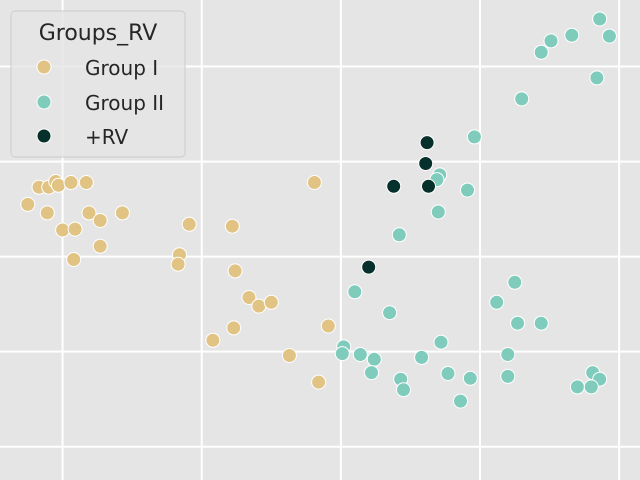  Describe the element at coordinates (44, 102) in the screenshot. I see `legend-marker-group-ii` at that location.